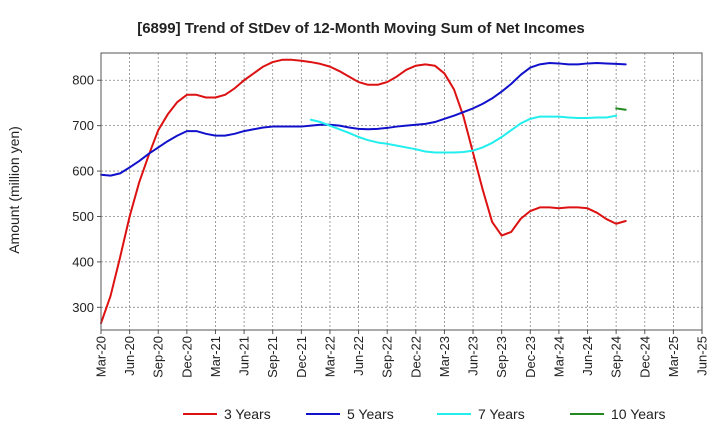 The image size is (720, 440). I want to click on x-tick-label: Jun-22, so click(358, 356).